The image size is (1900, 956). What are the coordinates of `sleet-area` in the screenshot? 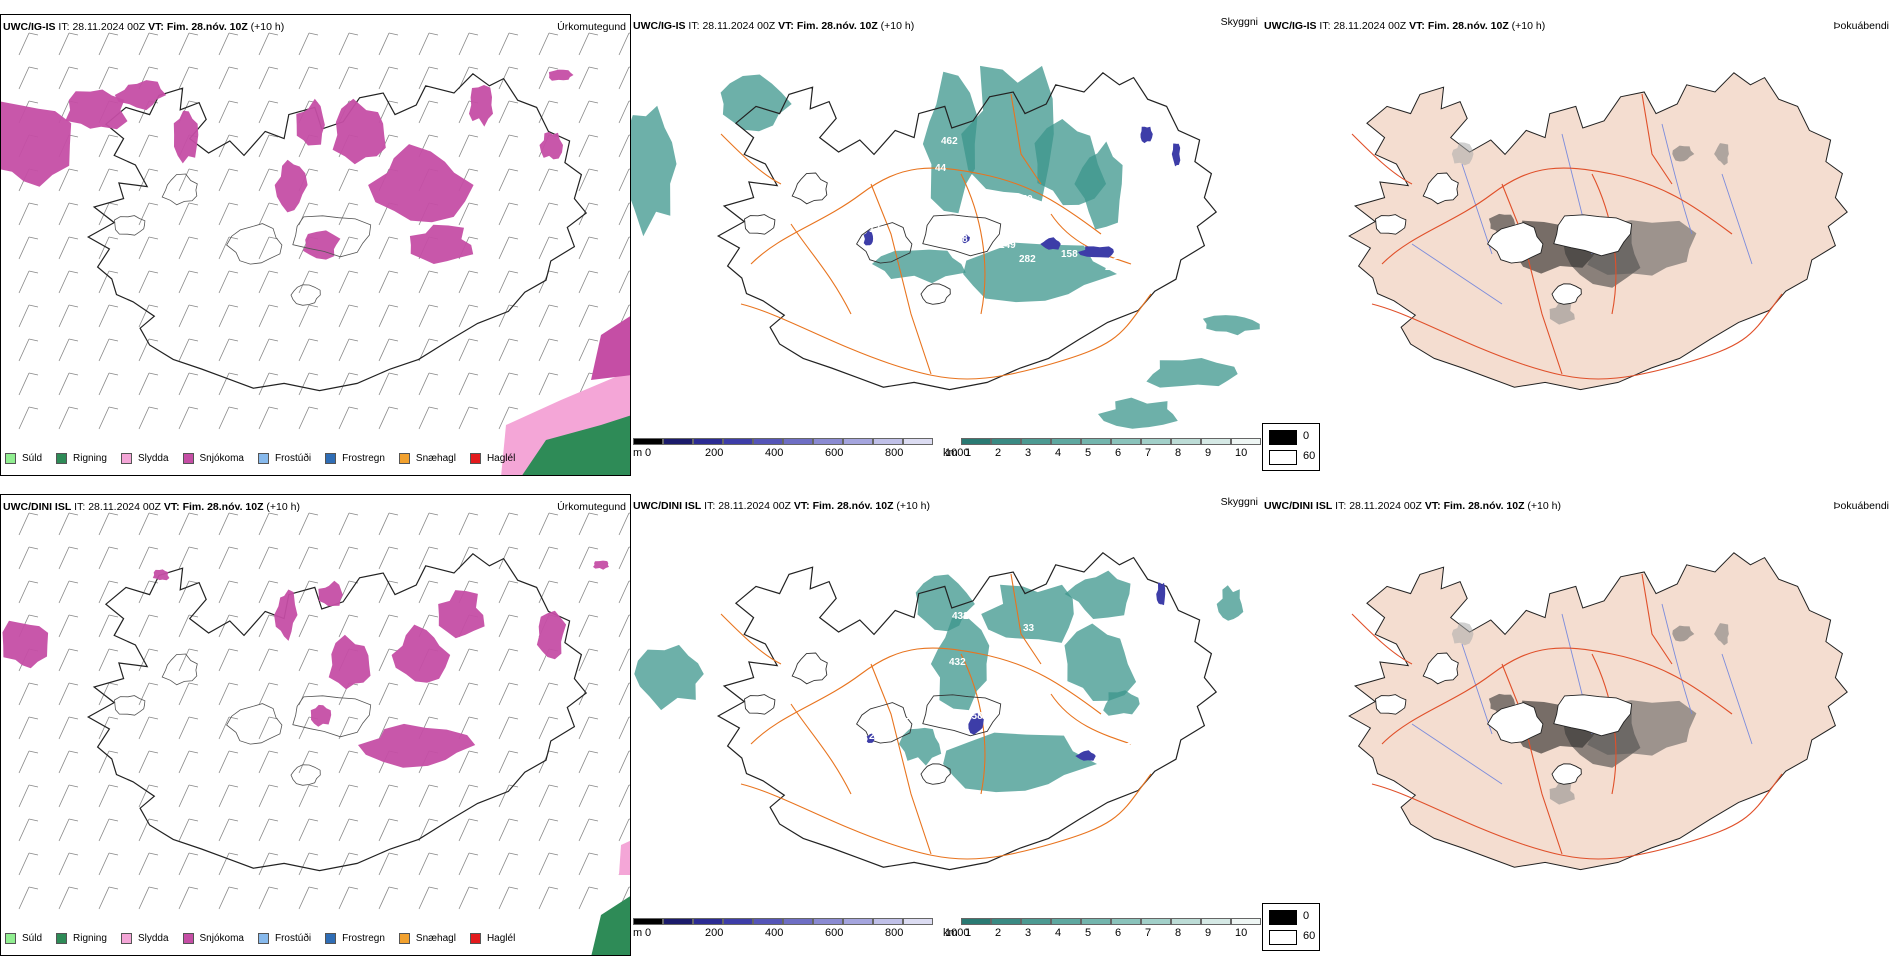 It's located at (624, 857).